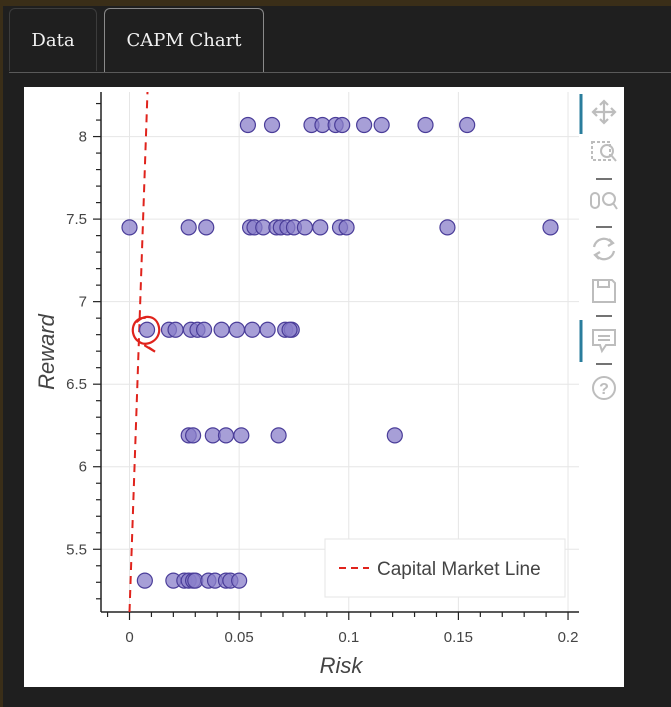 This screenshot has height=707, width=671. What do you see at coordinates (604, 341) in the screenshot?
I see `hover-icon` at bounding box center [604, 341].